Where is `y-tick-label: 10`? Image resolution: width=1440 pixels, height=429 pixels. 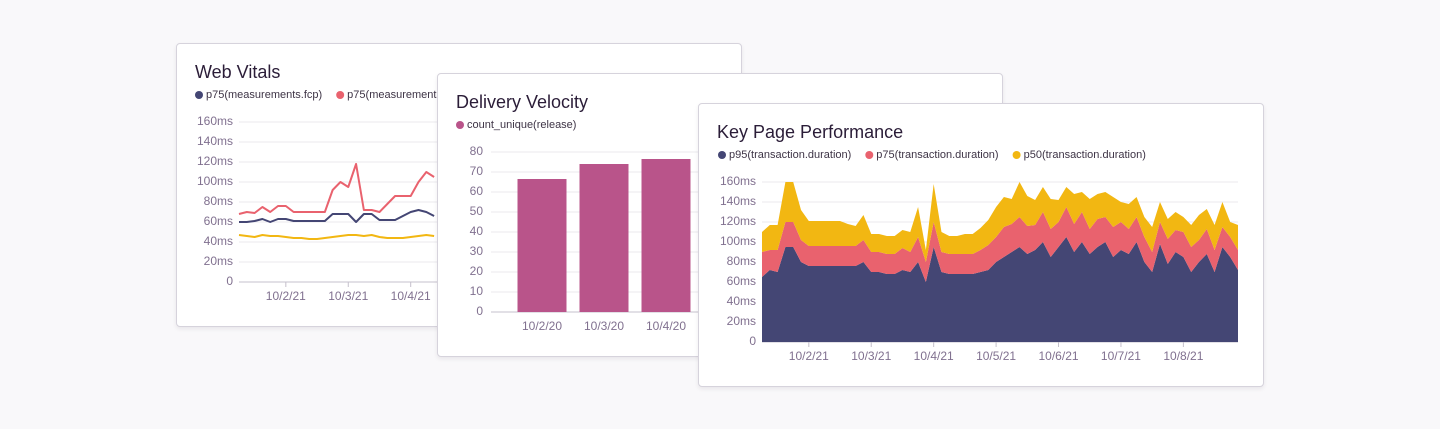 y-tick-label: 10 is located at coordinates (477, 291).